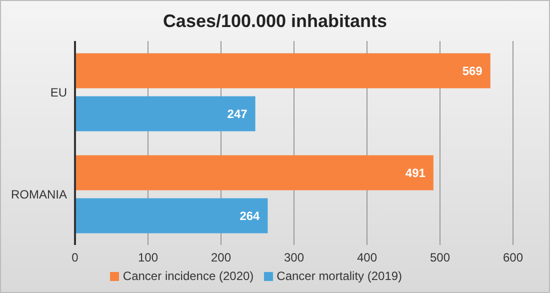 This screenshot has width=550, height=293. Describe the element at coordinates (339, 276) in the screenshot. I see `legend-label: Cancer mortality (2019)` at that location.